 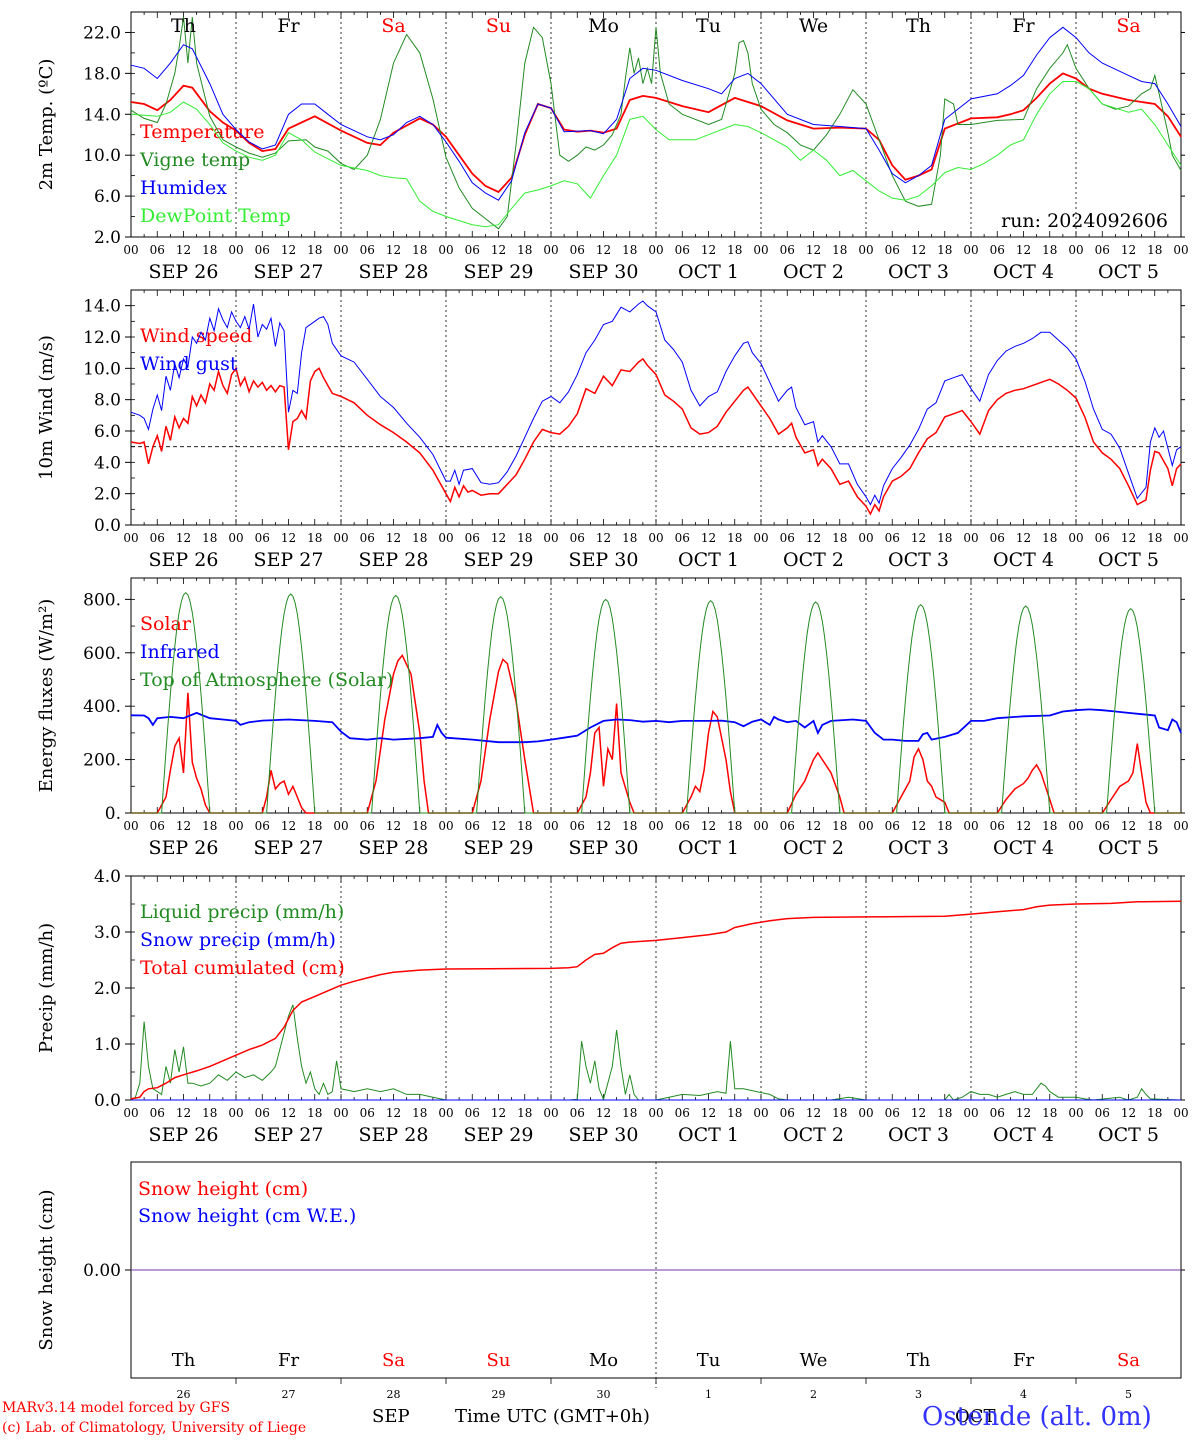 What do you see at coordinates (656, 123) in the screenshot?
I see `series-line-vigne-temp` at bounding box center [656, 123].